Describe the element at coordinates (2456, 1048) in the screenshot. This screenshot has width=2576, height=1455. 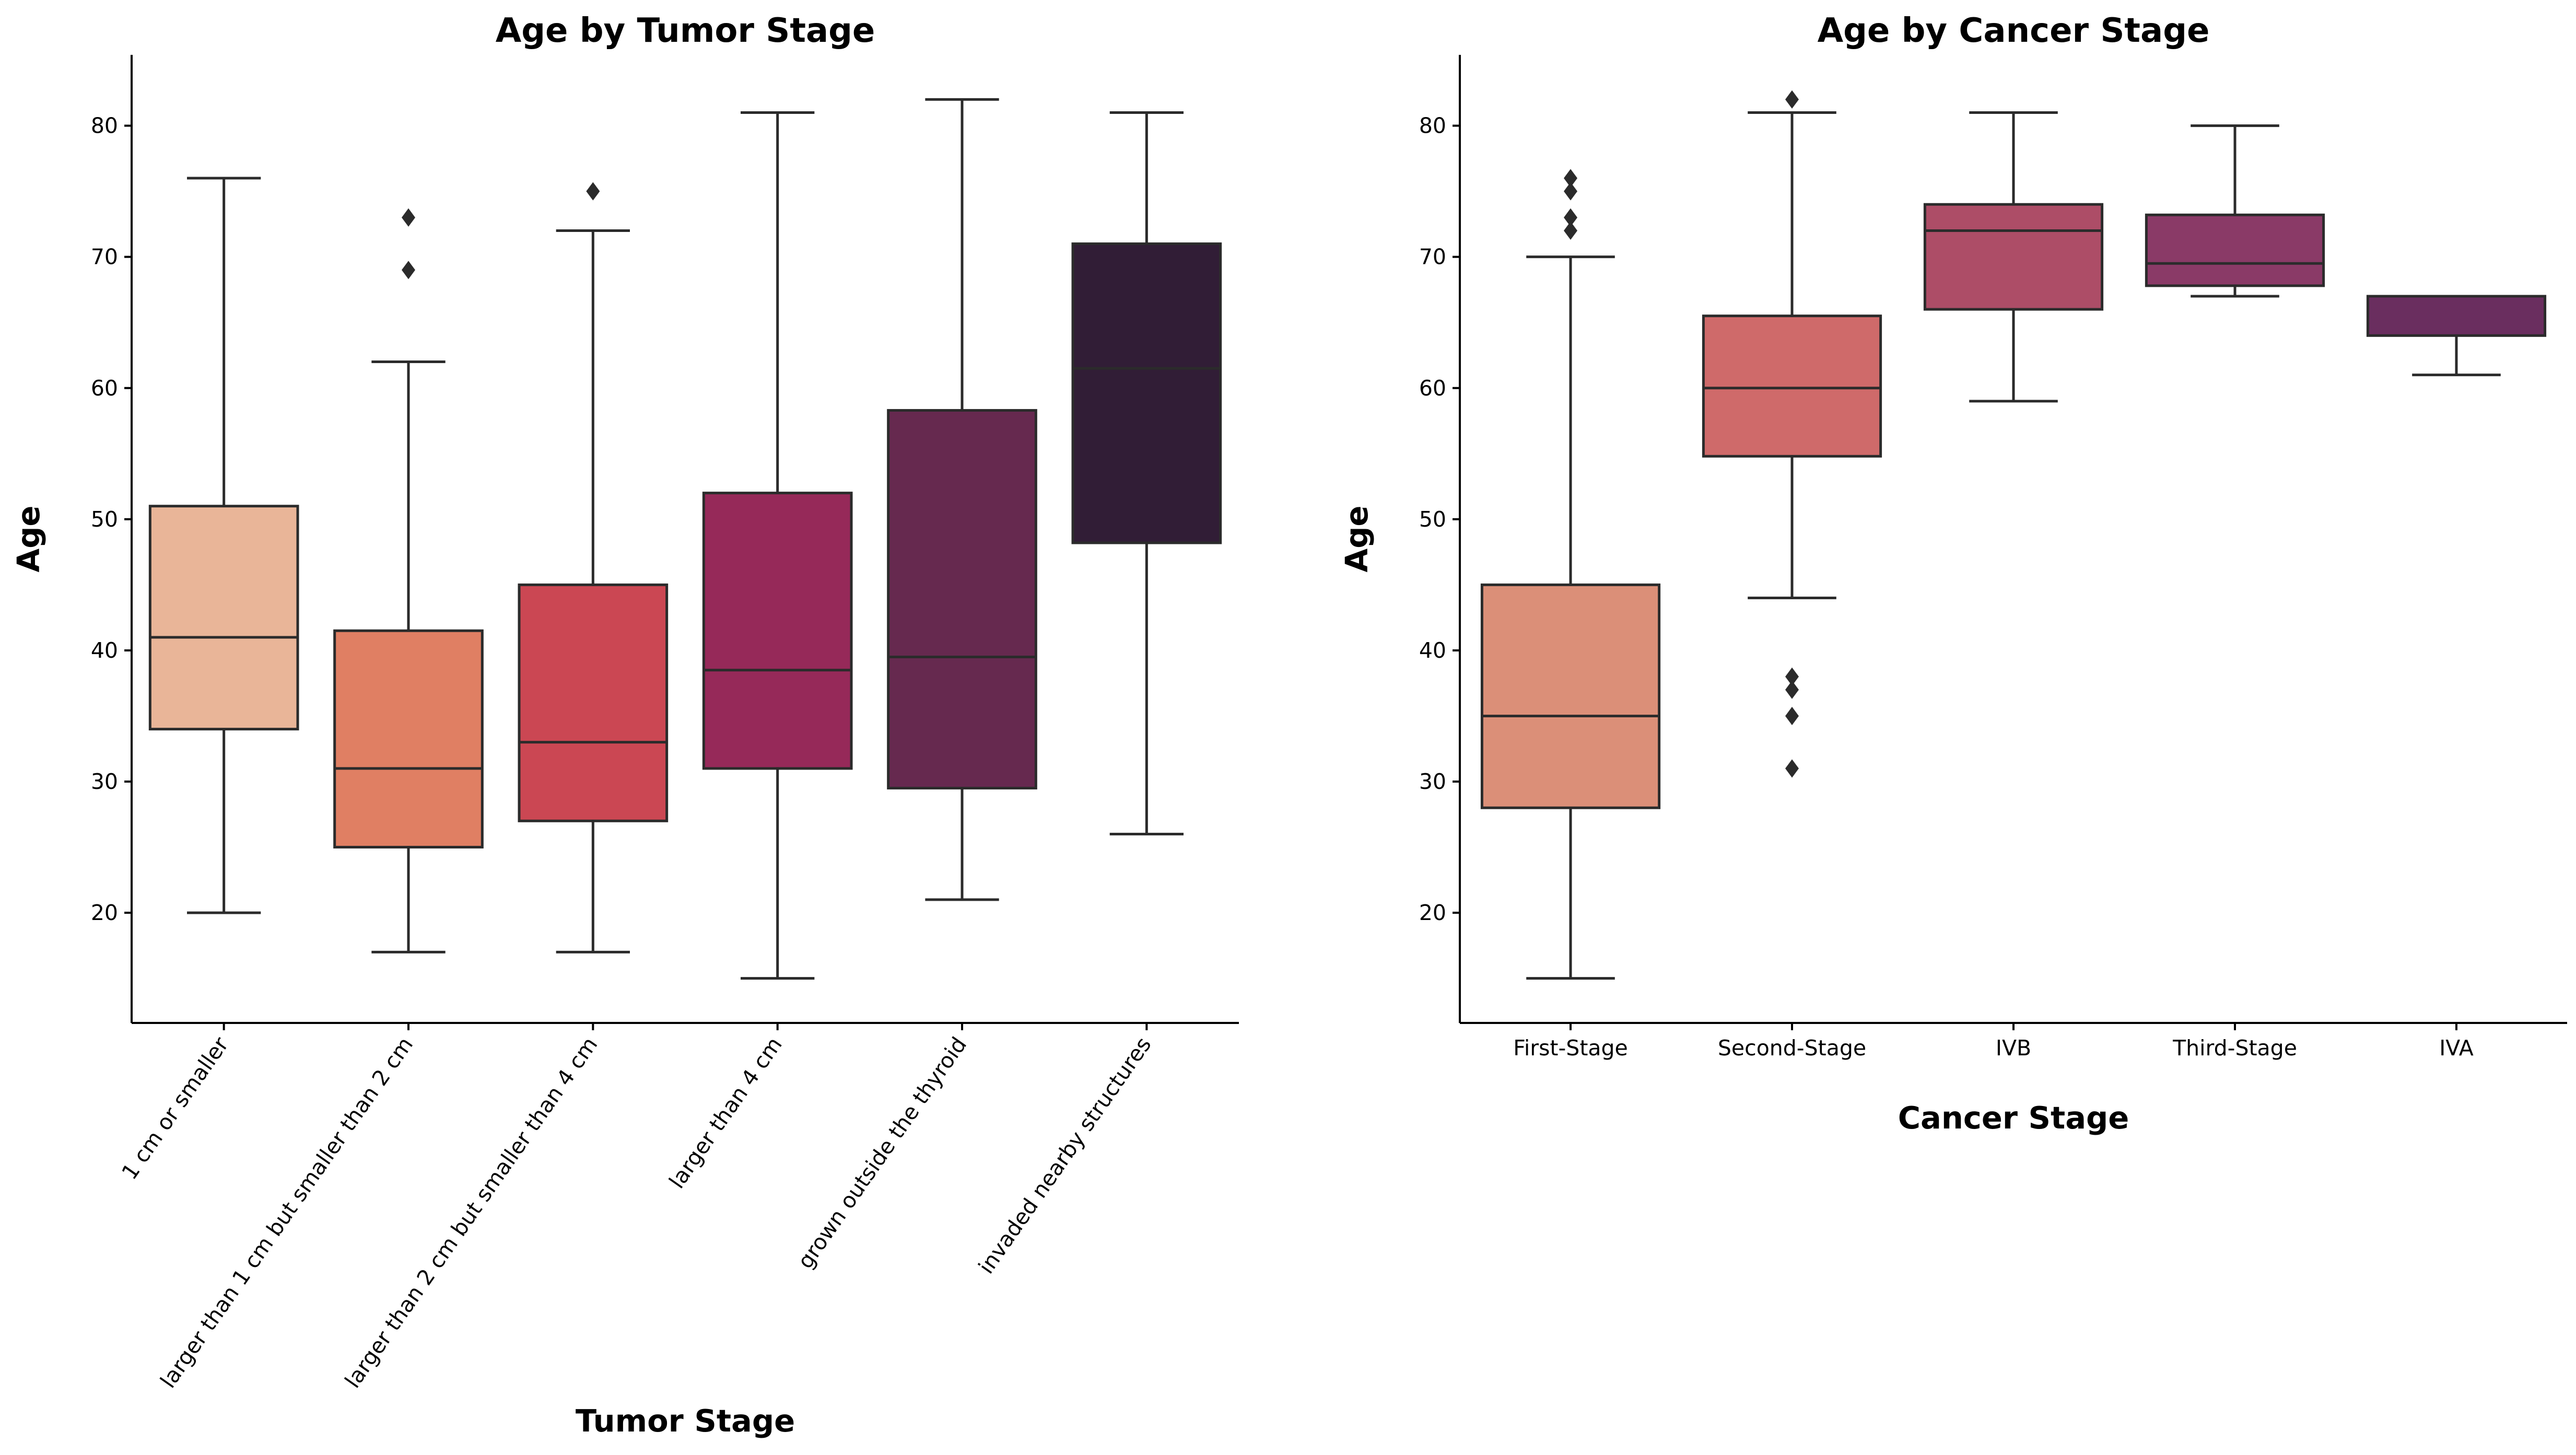
I see `x-tick-label: IVA` at that location.